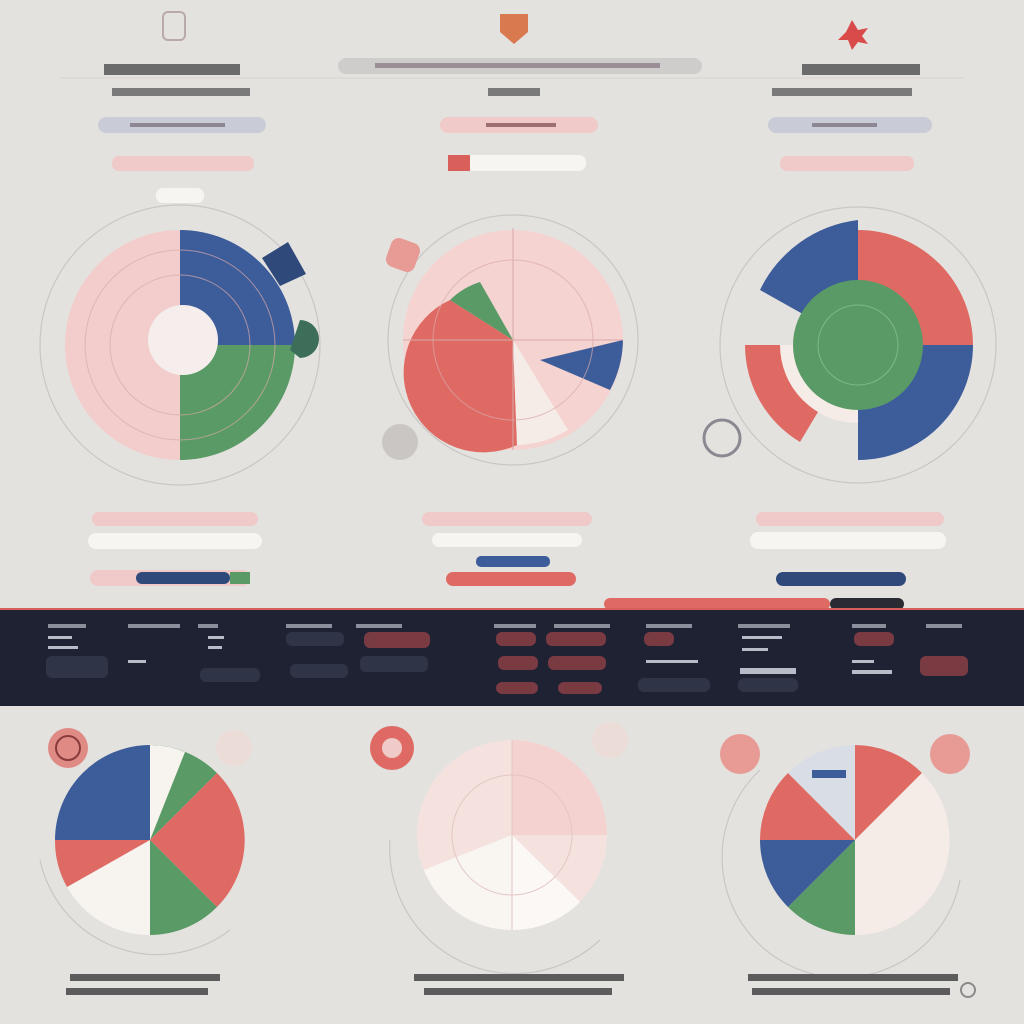 Image resolution: width=1024 pixels, height=1024 pixels. What do you see at coordinates (514, 29) in the screenshot?
I see `shield-icon` at bounding box center [514, 29].